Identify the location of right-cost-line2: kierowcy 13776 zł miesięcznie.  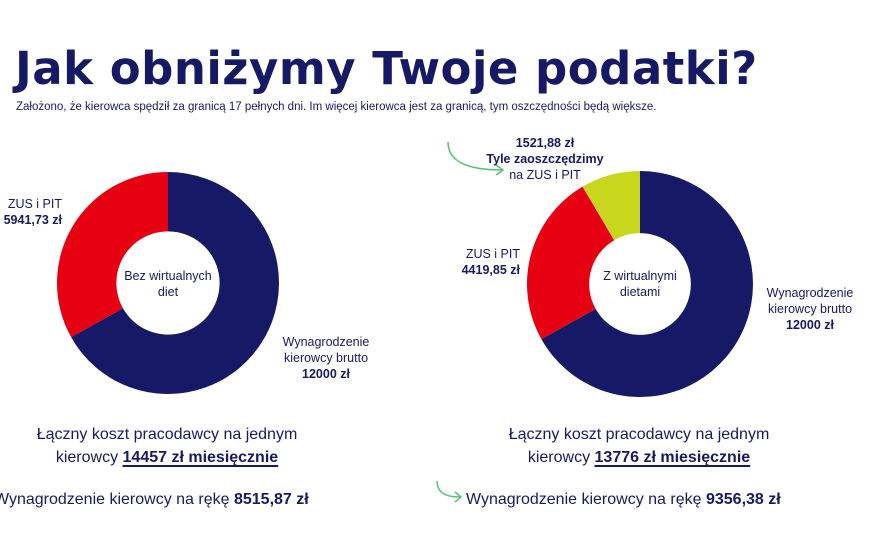
(639, 457).